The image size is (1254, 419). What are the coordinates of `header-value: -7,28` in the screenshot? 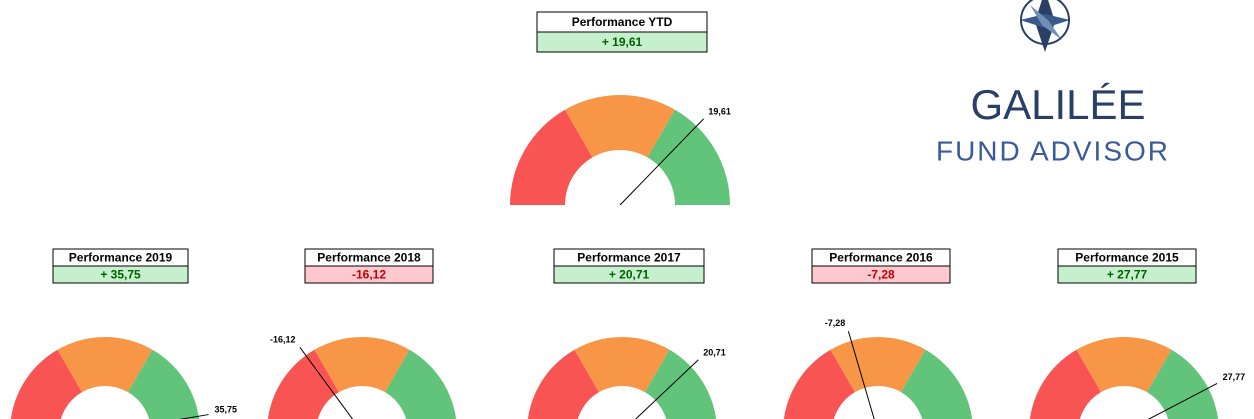 It's located at (881, 275).